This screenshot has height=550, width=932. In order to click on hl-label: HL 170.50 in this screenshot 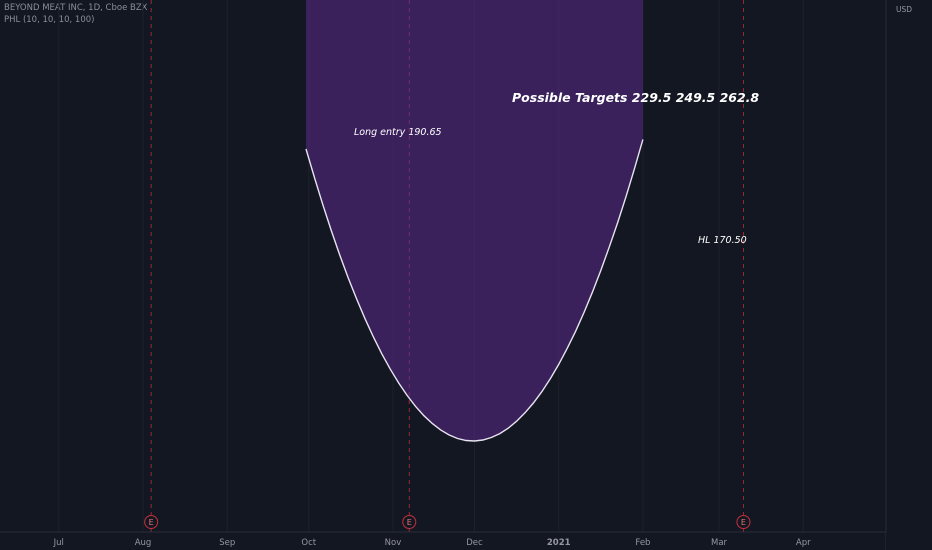, I will do `click(722, 240)`.